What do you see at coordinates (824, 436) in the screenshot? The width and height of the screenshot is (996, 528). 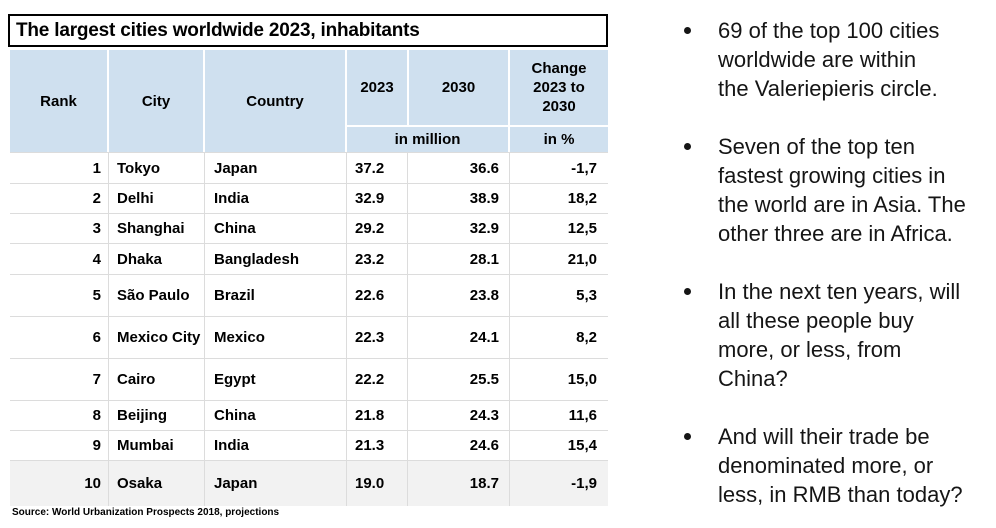 I see `bullet-line: And will their trade be` at bounding box center [824, 436].